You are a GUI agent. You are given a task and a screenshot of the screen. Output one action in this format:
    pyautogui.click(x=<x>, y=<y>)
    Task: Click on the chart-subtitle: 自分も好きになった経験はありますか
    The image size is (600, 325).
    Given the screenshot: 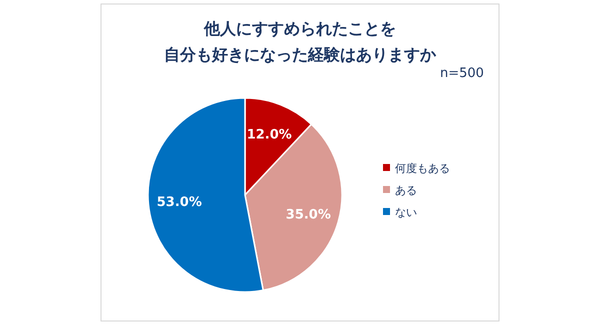 What is the action you would take?
    pyautogui.click(x=300, y=54)
    